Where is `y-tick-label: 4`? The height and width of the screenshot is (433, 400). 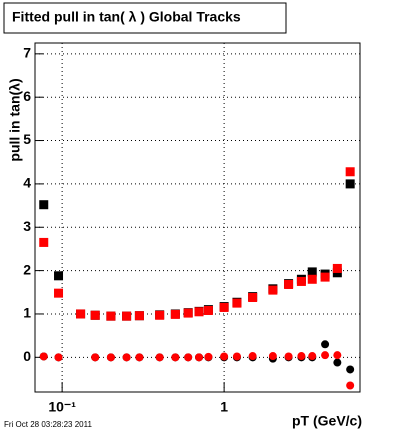 y-tick-label: 4 is located at coordinates (27, 183).